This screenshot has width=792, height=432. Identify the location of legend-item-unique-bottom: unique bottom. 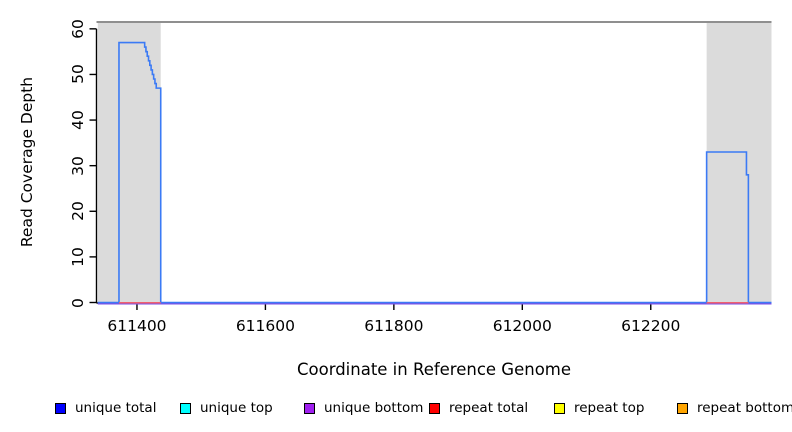
(363, 408).